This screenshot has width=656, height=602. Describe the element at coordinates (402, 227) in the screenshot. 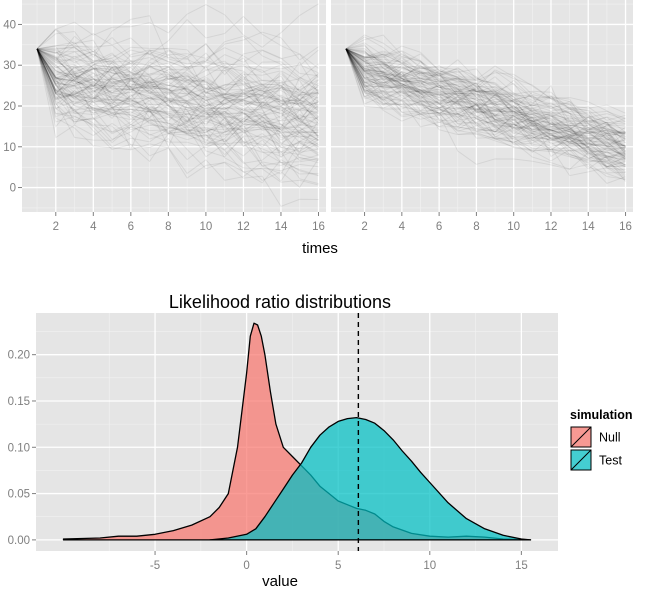

I see `x-tick-label: 4` at that location.